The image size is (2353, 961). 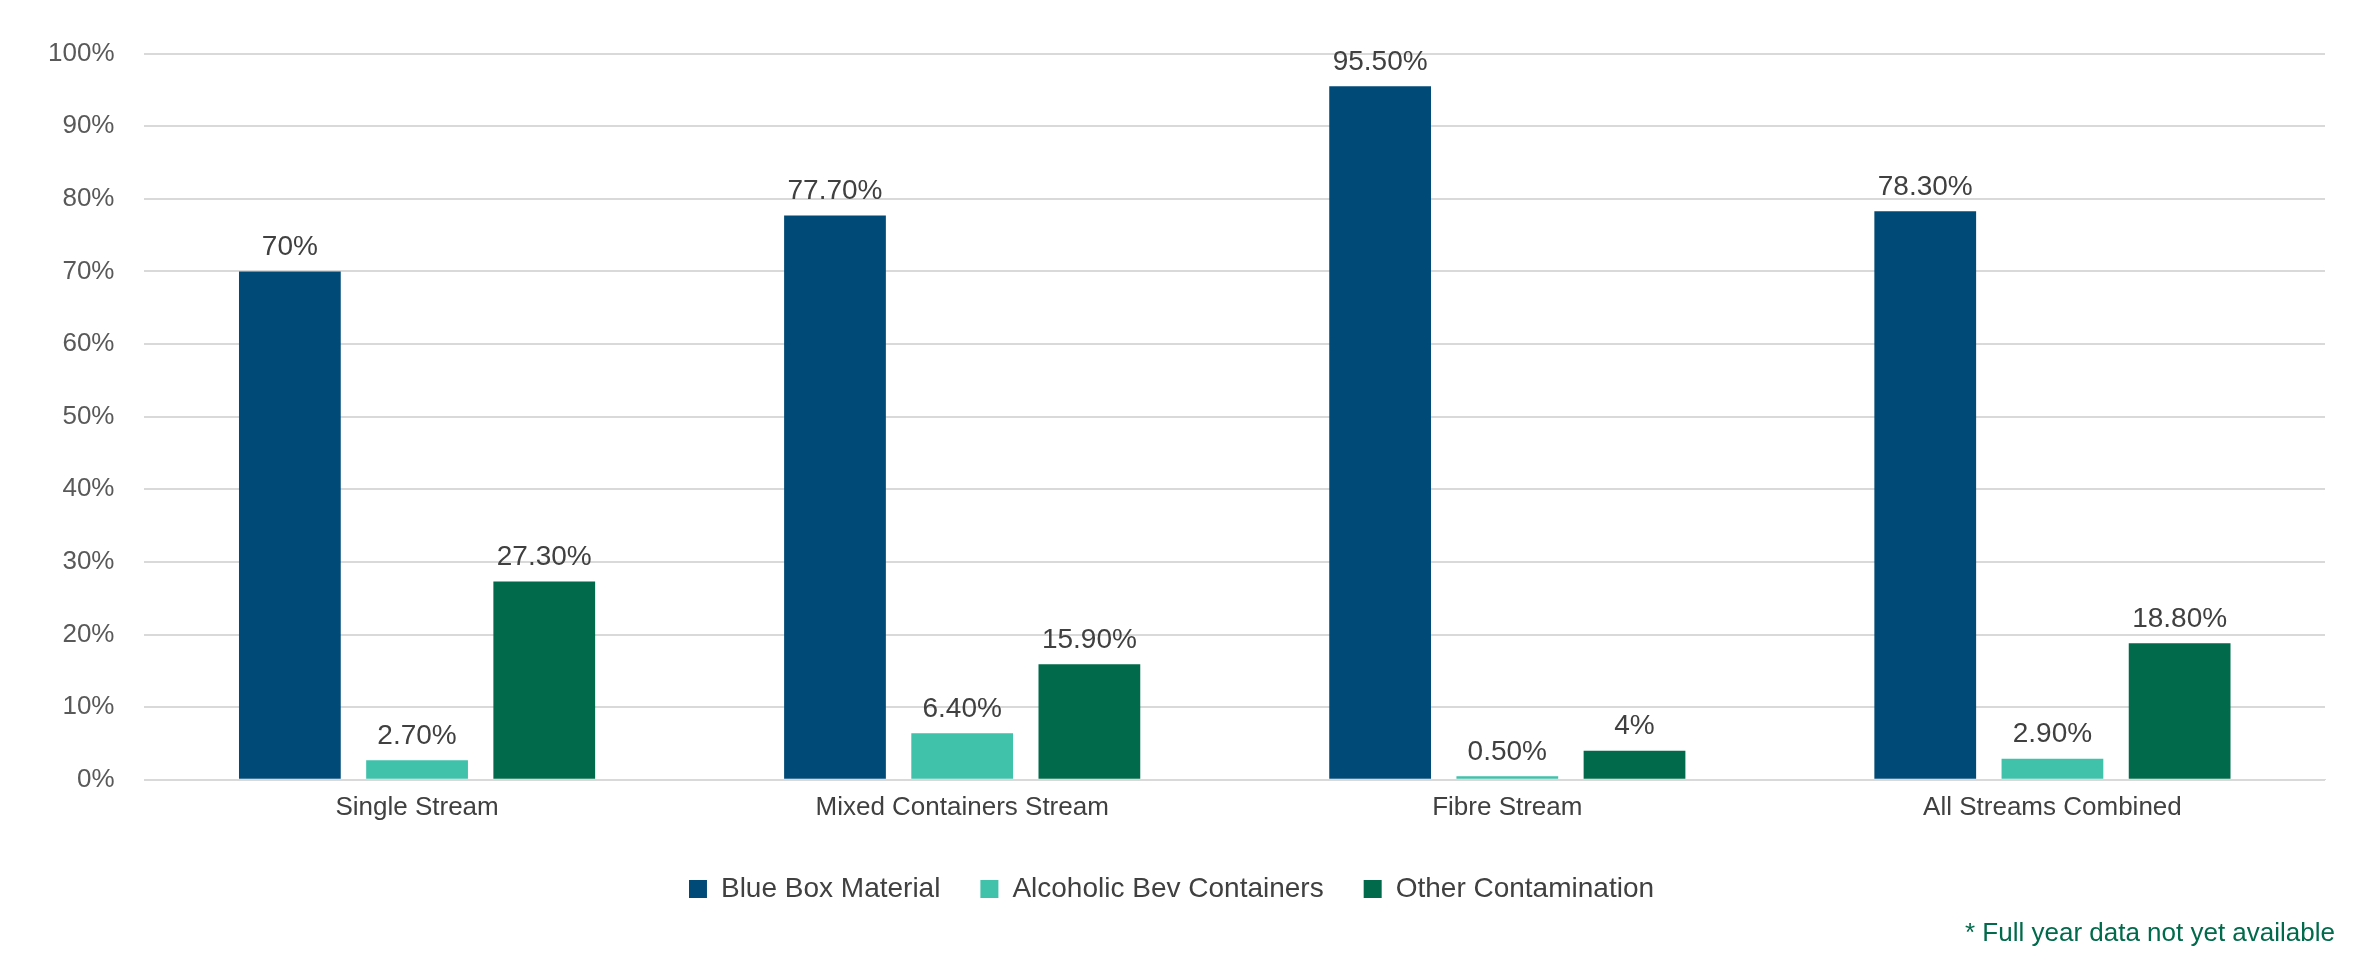 What do you see at coordinates (88, 560) in the screenshot?
I see `y-tick-label: 30%` at bounding box center [88, 560].